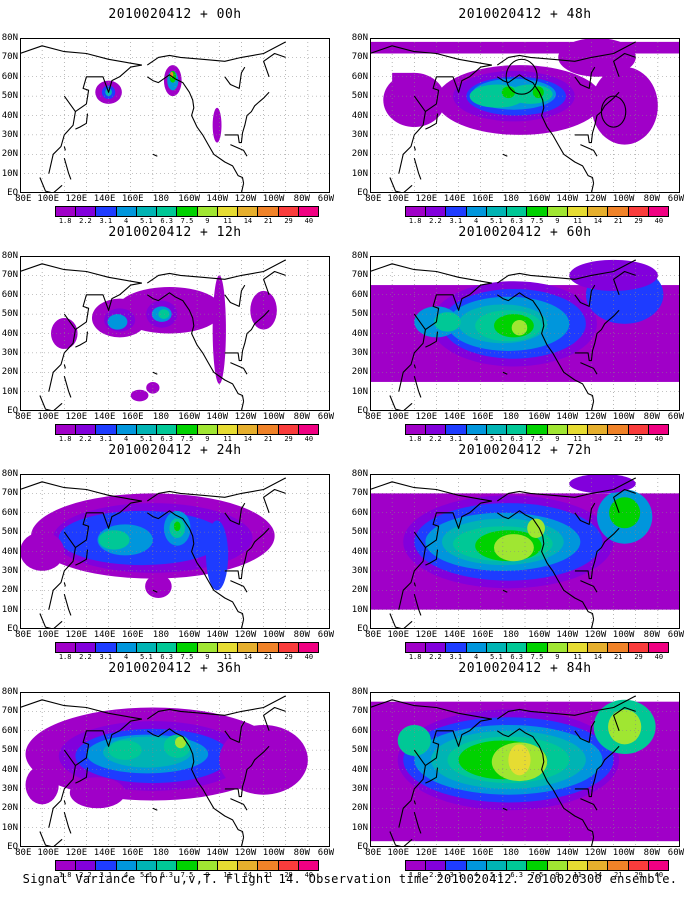 This screenshot has width=700, height=900. I want to click on longitude-label: 100W, so click(273, 199).